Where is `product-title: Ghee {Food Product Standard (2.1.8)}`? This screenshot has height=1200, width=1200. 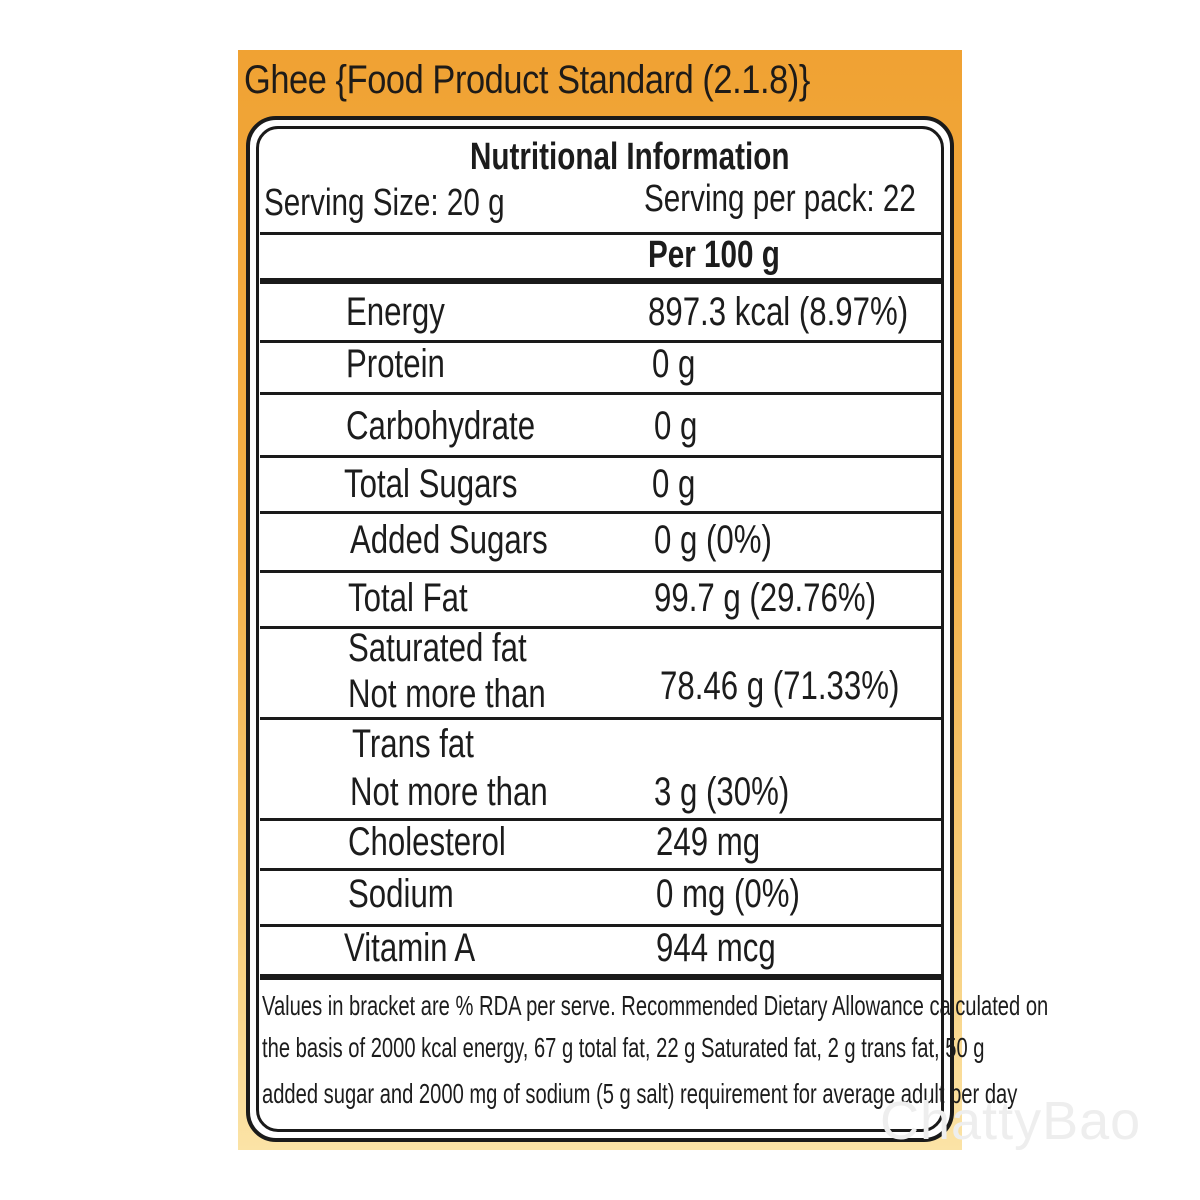 product-title: Ghee {Food Product Standard (2.1.8)} is located at coordinates (527, 80).